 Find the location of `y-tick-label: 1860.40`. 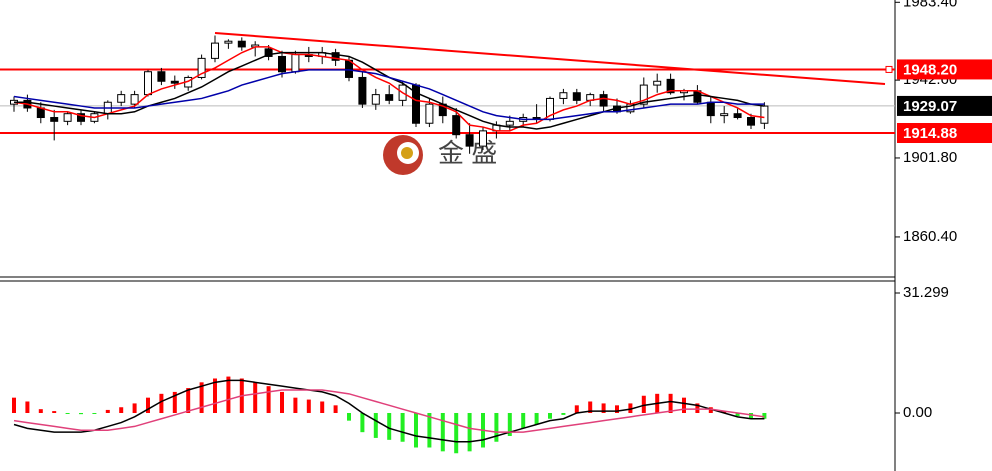

y-tick-label: 1860.40 is located at coordinates (930, 236).